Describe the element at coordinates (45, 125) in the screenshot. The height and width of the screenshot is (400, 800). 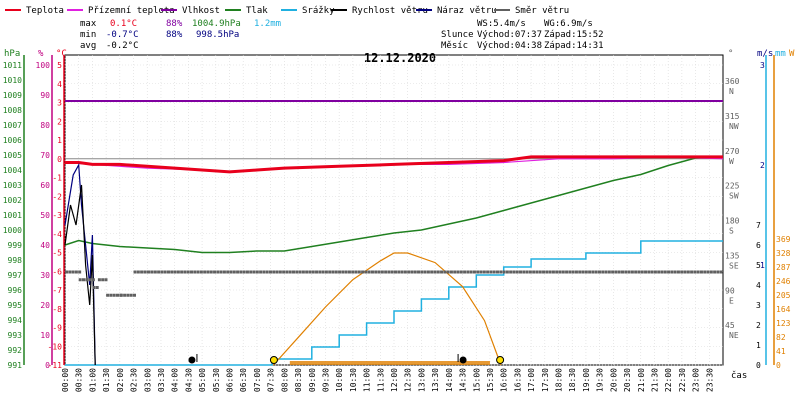
I see `pct-tick: 80` at that location.